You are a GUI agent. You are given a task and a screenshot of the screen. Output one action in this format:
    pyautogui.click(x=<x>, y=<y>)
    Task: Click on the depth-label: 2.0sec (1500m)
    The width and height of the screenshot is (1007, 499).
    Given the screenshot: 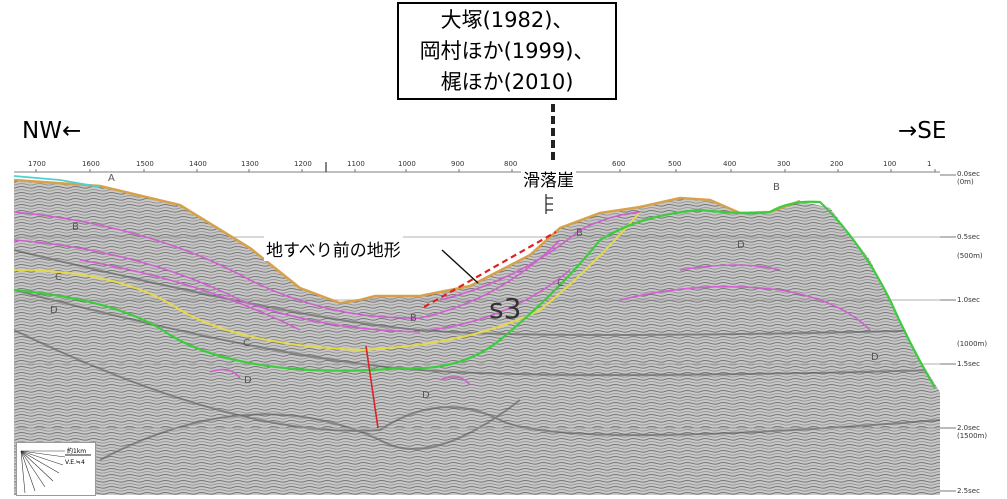 What is the action you would take?
    pyautogui.click(x=972, y=432)
    